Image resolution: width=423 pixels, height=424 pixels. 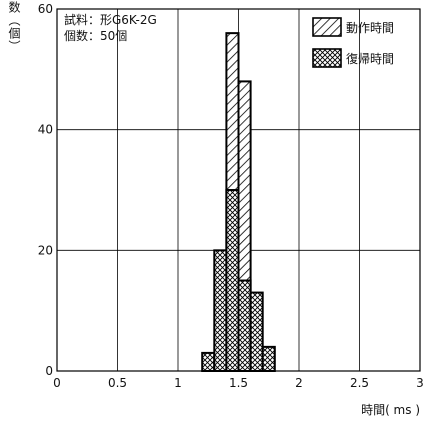 What do you see at coordinates (299, 383) in the screenshot?
I see `x-tick-label: 2` at bounding box center [299, 383].